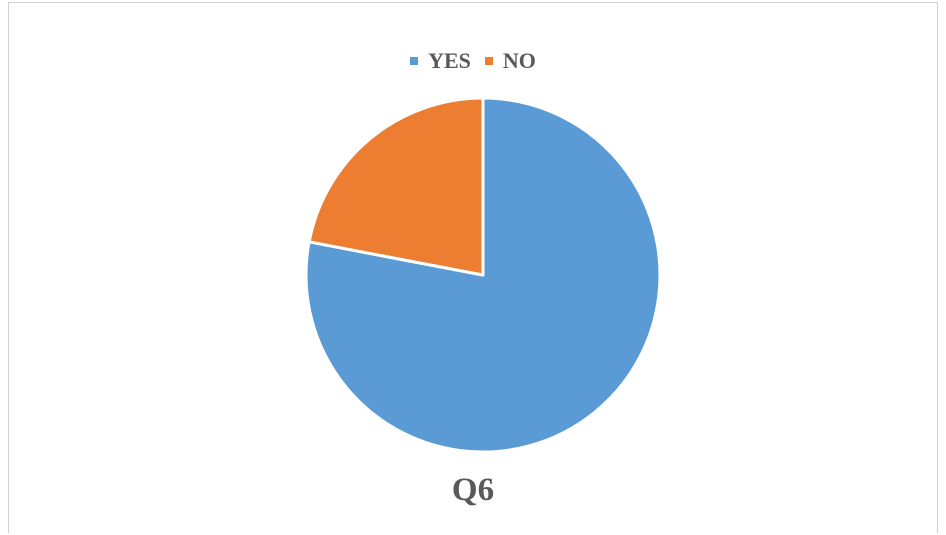 Image resolution: width=946 pixels, height=535 pixels. I want to click on legend-swatch-no, so click(488, 61).